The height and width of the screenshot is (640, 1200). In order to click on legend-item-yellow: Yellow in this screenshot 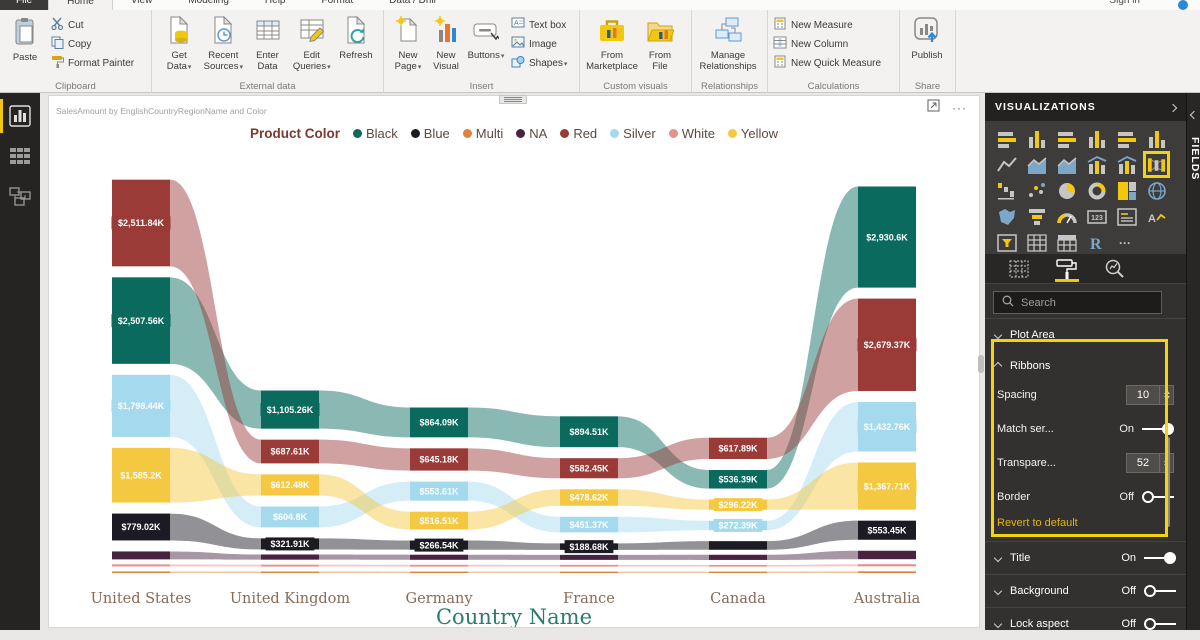, I will do `click(752, 133)`.